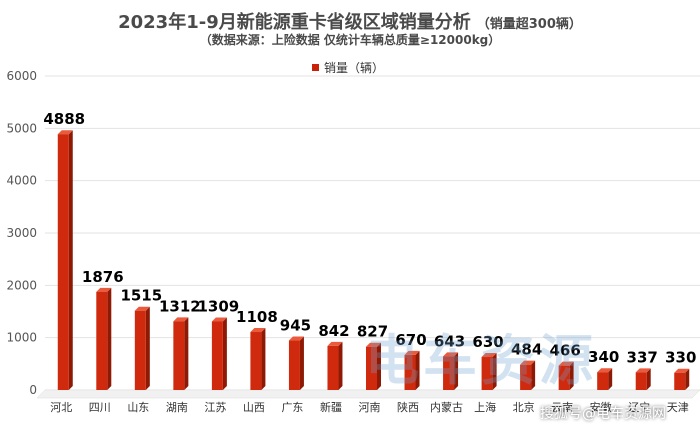 This screenshot has height=431, width=700. Describe the element at coordinates (639, 407) in the screenshot. I see `x-tick-label: 辽宁` at that location.